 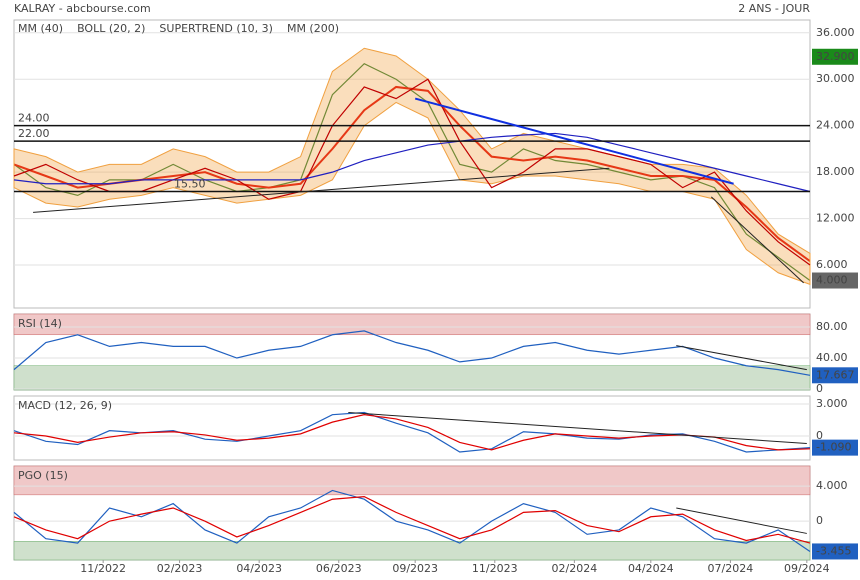 I want to click on y-tick-label: 6.000, so click(x=832, y=264).